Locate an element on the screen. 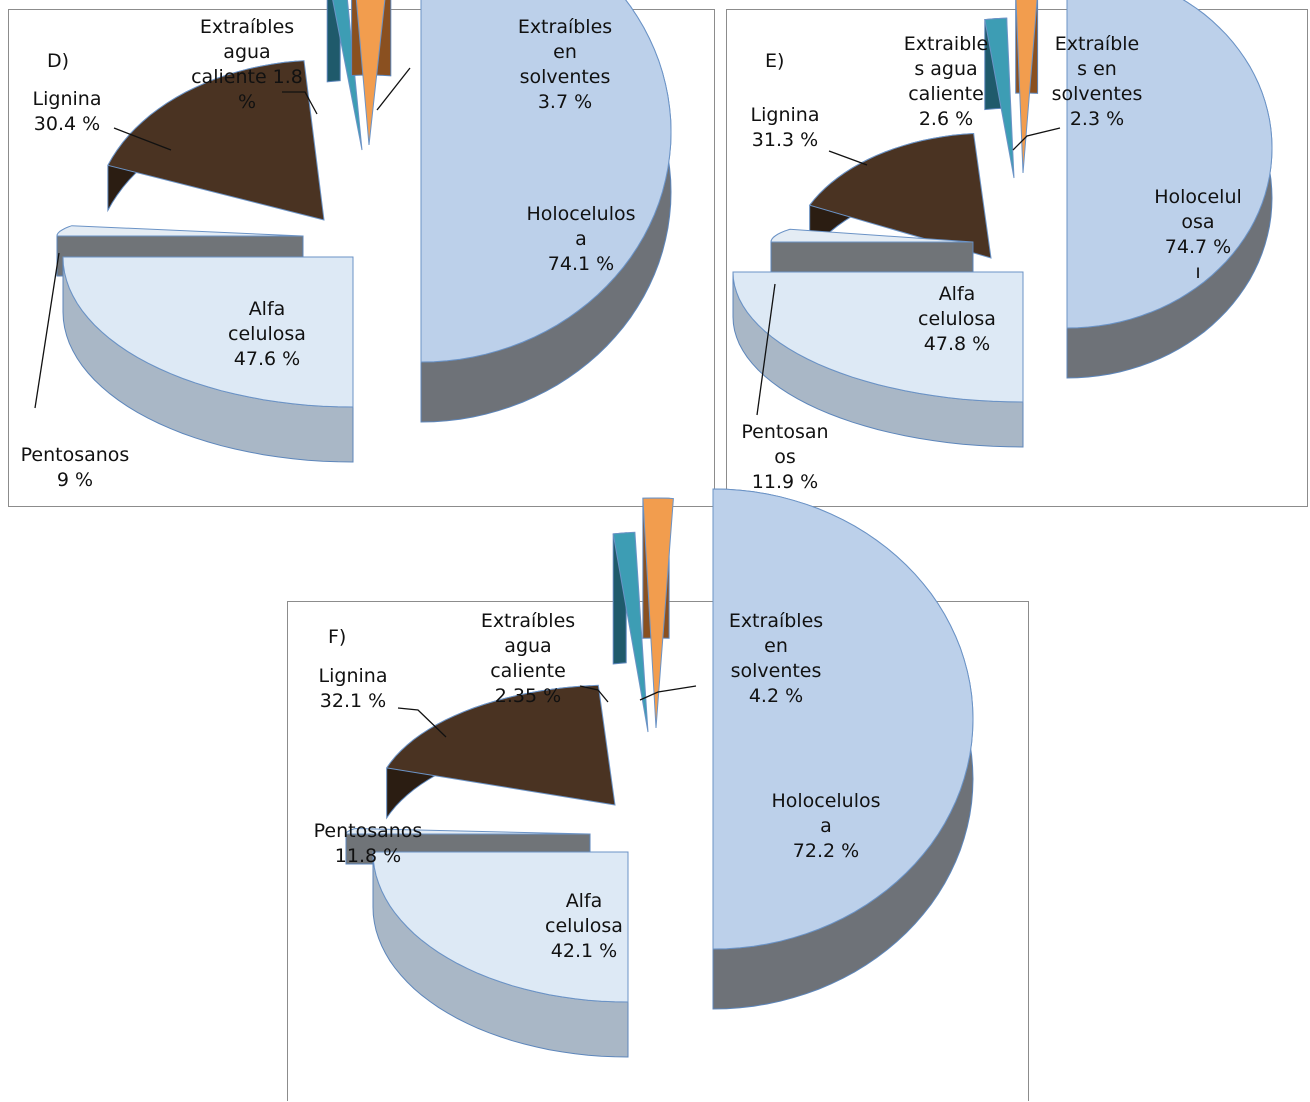 The height and width of the screenshot is (1102, 1310). data-label-holocelulosa: Holocelulos a 72.2 % is located at coordinates (825, 826).